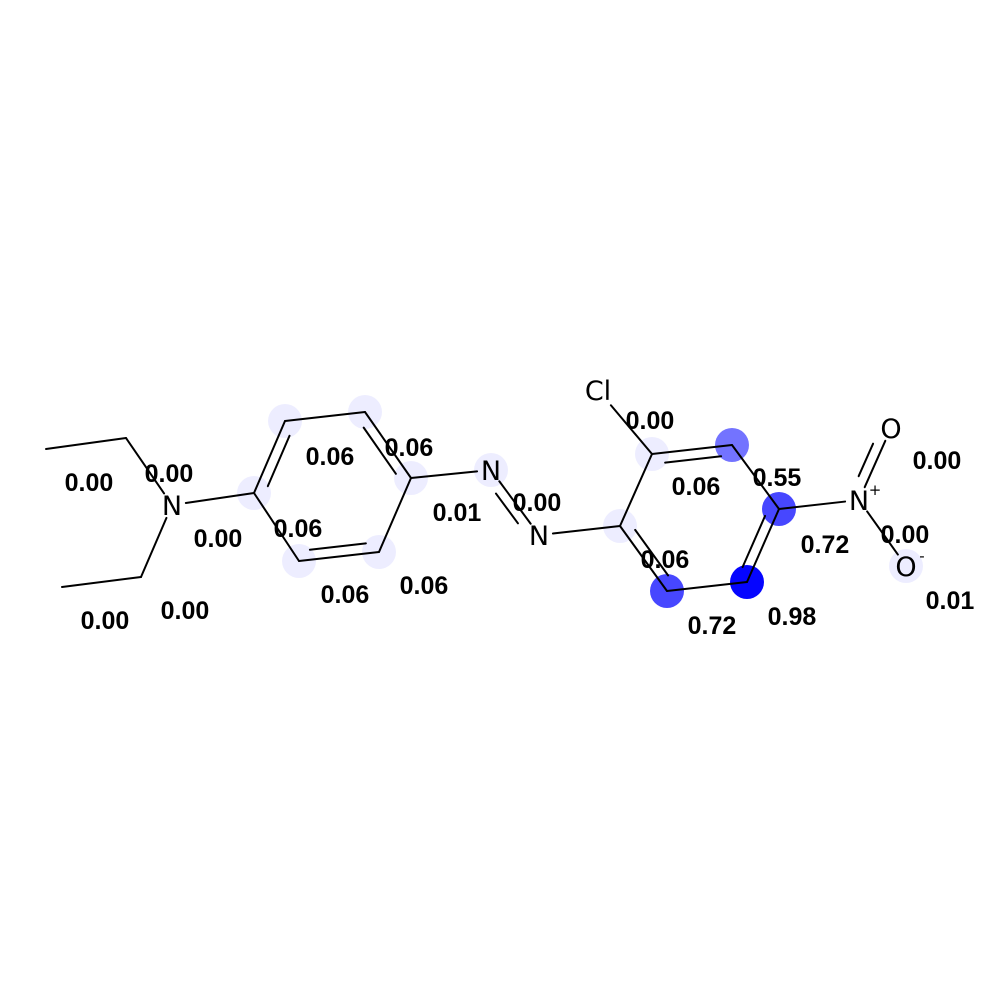 This screenshot has height=1000, width=1000. Describe the element at coordinates (598, 391) in the screenshot. I see `atom-label-cl: Cl` at that location.